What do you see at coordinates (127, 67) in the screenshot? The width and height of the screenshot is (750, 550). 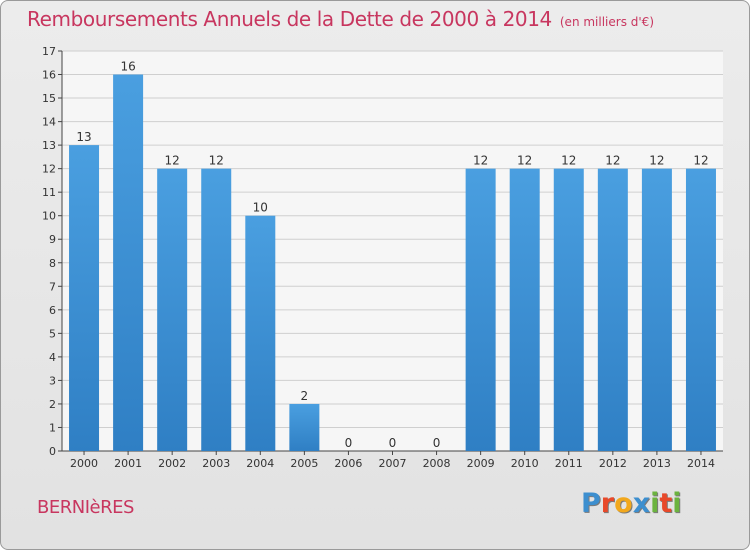 I see `data-label: 16` at bounding box center [127, 67].